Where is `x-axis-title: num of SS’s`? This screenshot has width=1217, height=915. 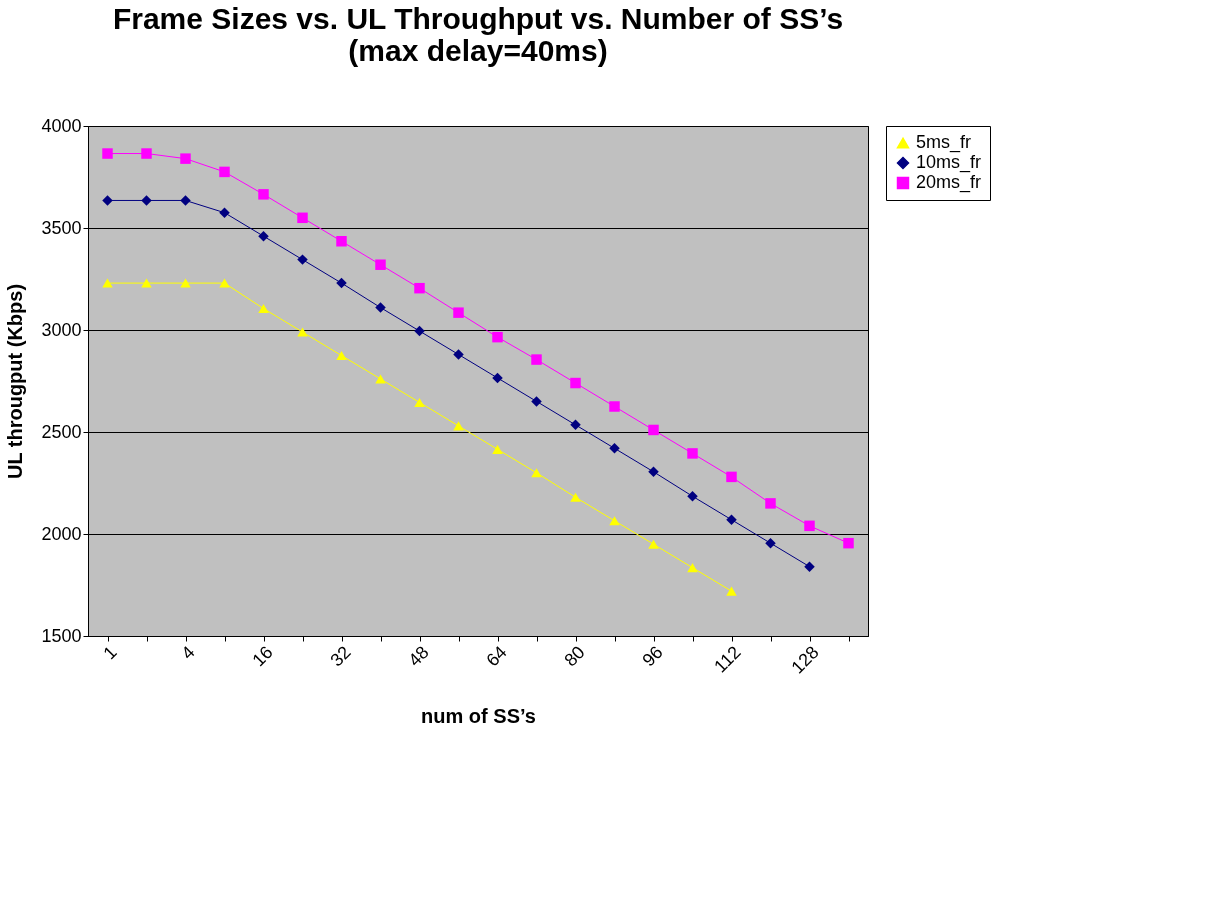 x-axis-title: num of SS’s is located at coordinates (478, 716).